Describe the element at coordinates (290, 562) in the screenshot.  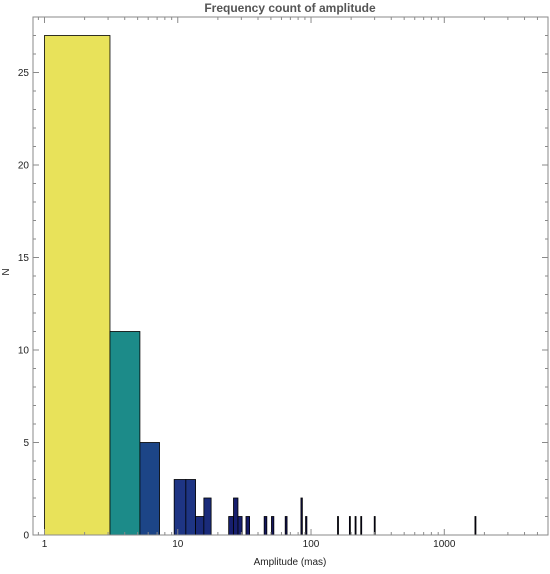
I see `x-axis-label: Amplitude (mas)` at that location.